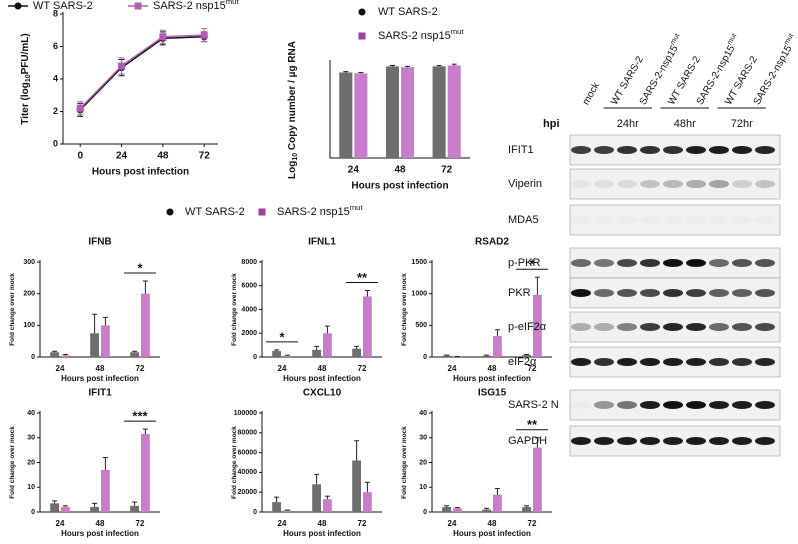 Image resolution: width=798 pixels, height=544 pixels. What do you see at coordinates (248, 472) in the screenshot?
I see `y-tick-label: 40000` at bounding box center [248, 472].